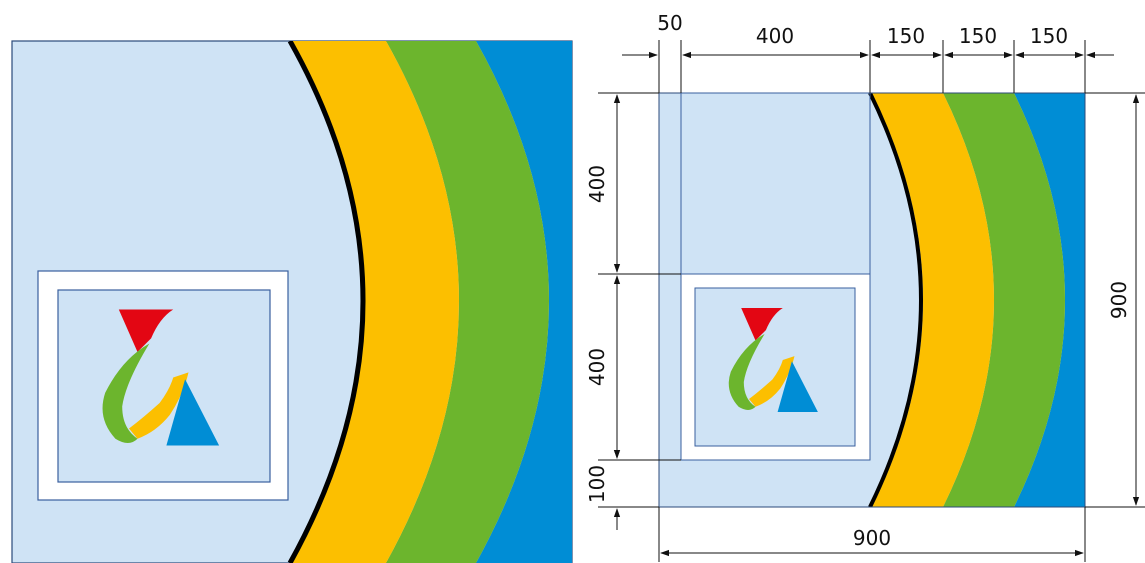 Image resolution: width=1145 pixels, height=563 pixels. I want to click on left-green-band, so click(467, 302).